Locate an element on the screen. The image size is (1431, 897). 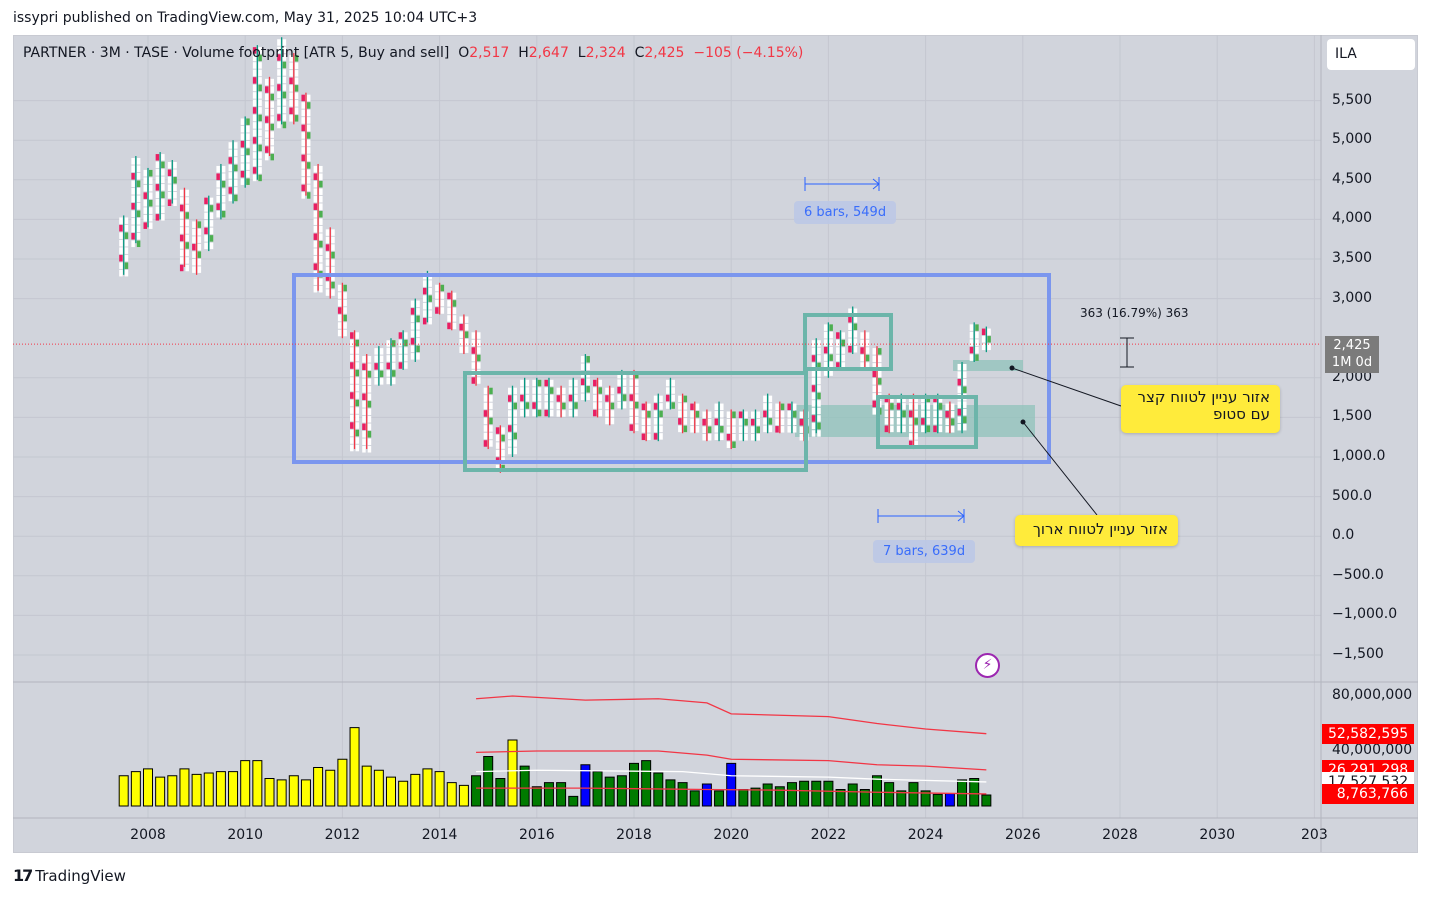
currency-button: ILA is located at coordinates (1371, 54).